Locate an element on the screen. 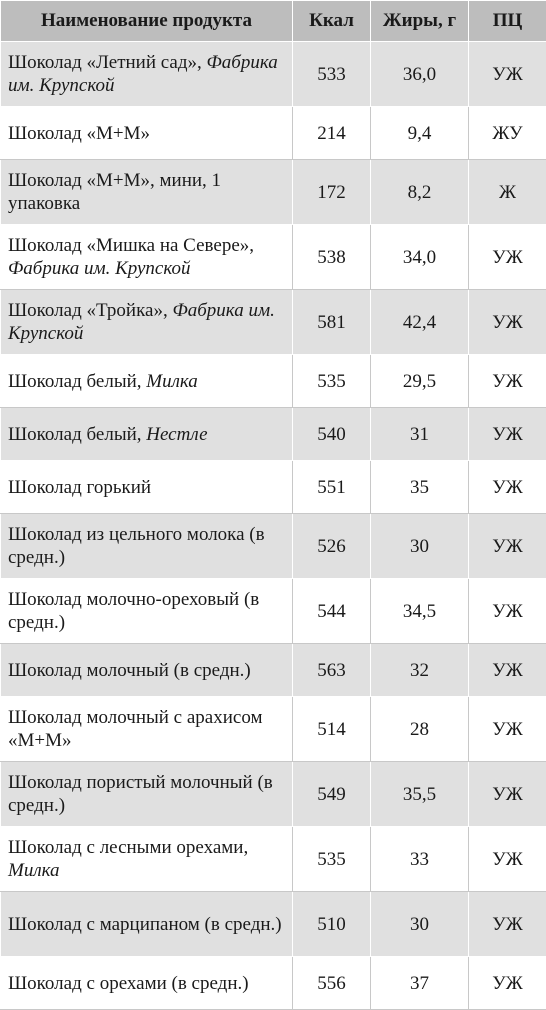 This screenshot has height=1010, width=546. product-name: Шоколад с орехами (в средн.) is located at coordinates (147, 983).